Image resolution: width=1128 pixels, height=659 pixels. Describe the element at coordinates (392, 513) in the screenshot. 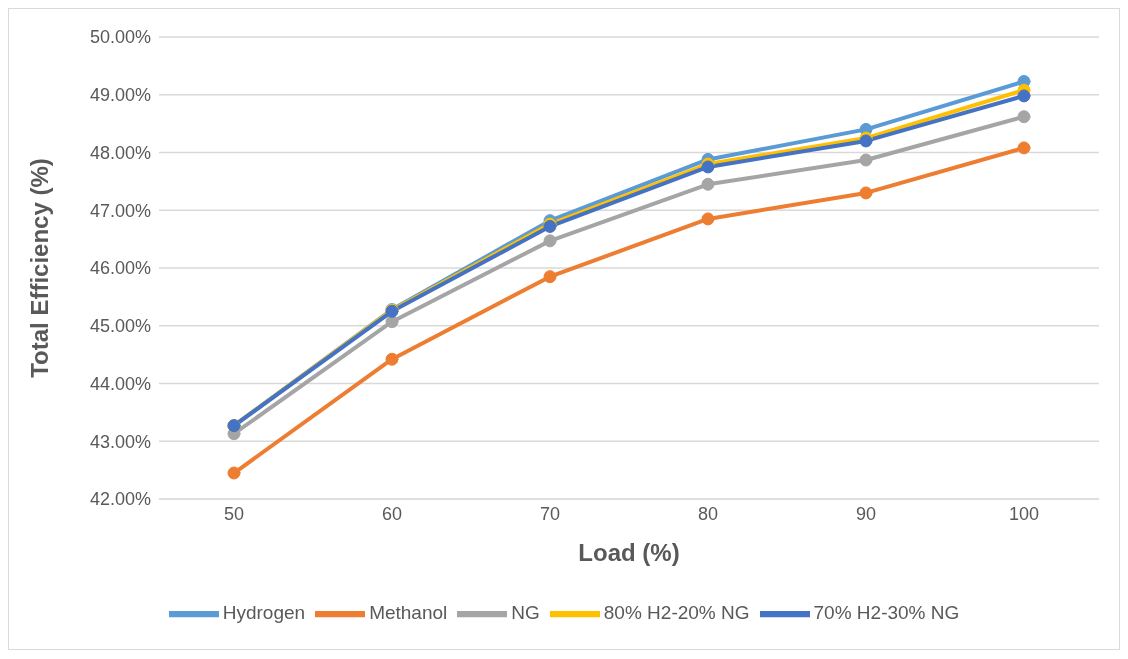

I see `x-tick-label: 60` at that location.